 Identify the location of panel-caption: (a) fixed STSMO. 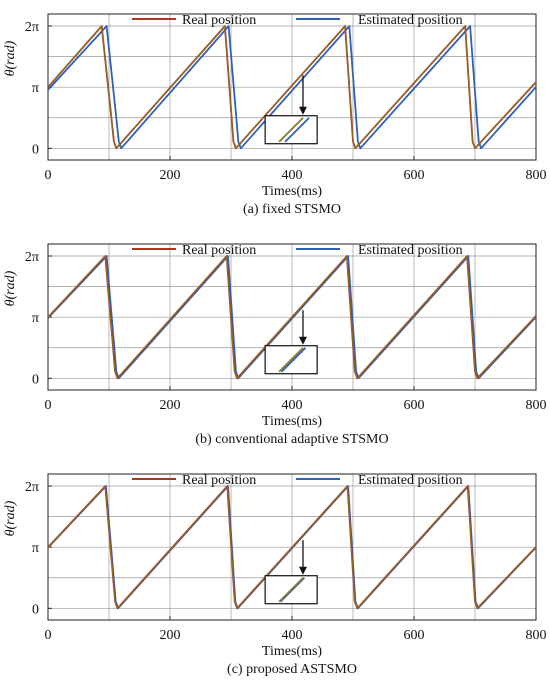
(292, 209).